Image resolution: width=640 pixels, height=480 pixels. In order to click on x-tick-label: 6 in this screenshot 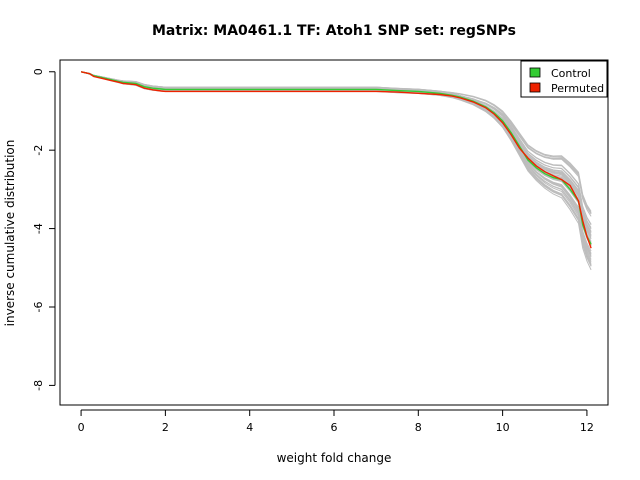, I will do `click(334, 427)`.